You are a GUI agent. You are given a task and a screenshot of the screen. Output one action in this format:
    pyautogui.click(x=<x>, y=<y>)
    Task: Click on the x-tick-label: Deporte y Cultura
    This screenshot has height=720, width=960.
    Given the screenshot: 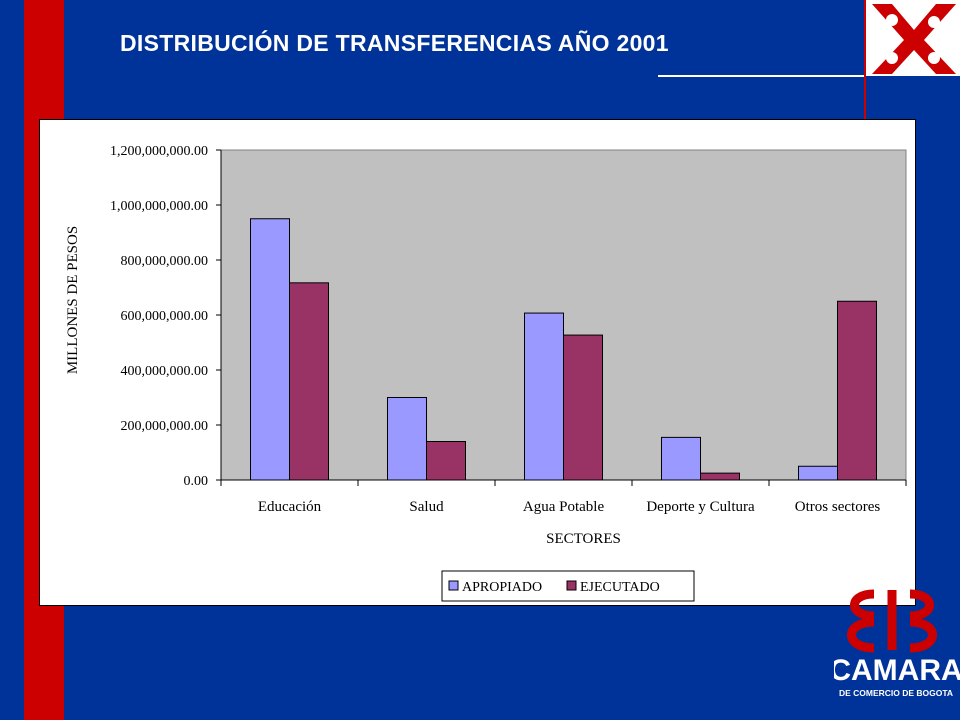 What is the action you would take?
    pyautogui.click(x=700, y=507)
    